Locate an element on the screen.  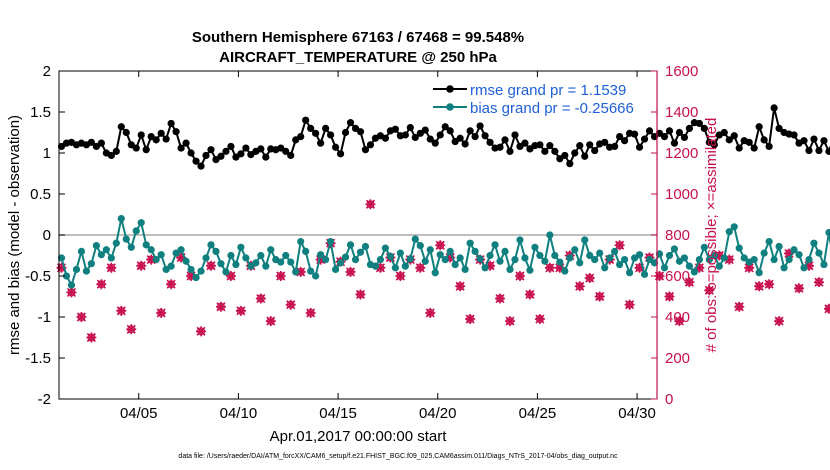
y-tick-label: -1.5 is located at coordinates (38, 358).